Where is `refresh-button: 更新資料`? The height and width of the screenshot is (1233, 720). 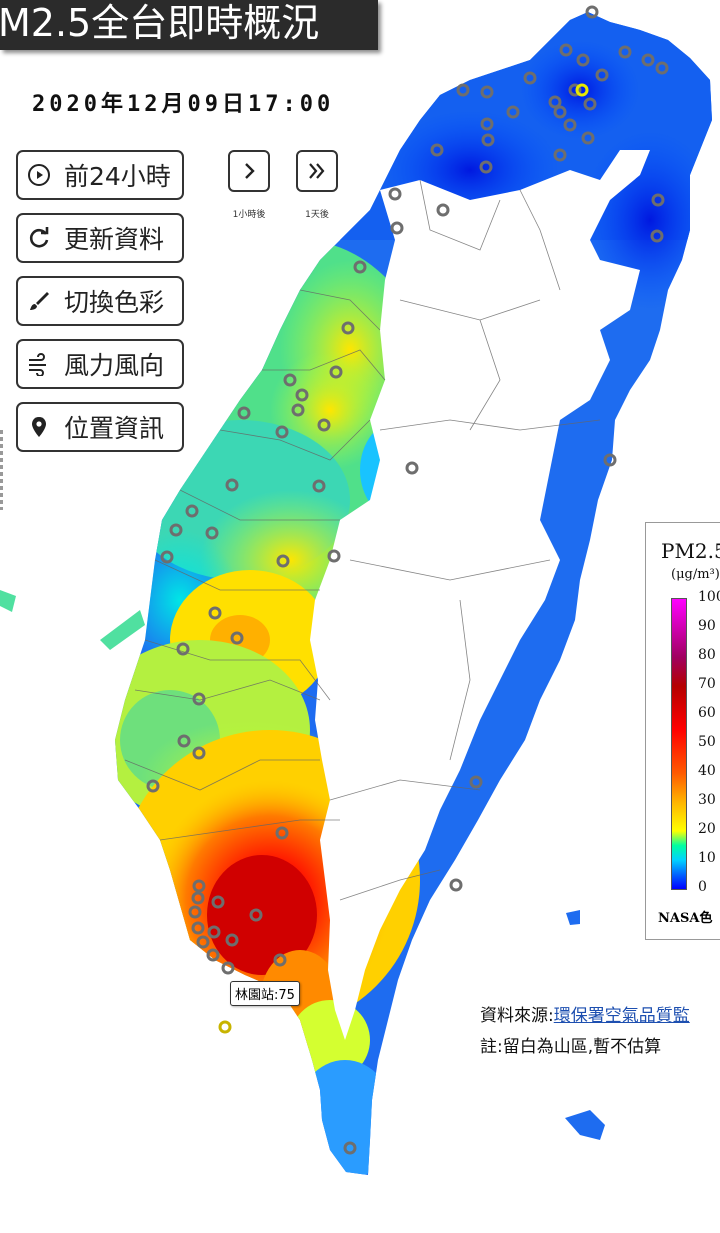
refresh-button: 更新資料 is located at coordinates (100, 238).